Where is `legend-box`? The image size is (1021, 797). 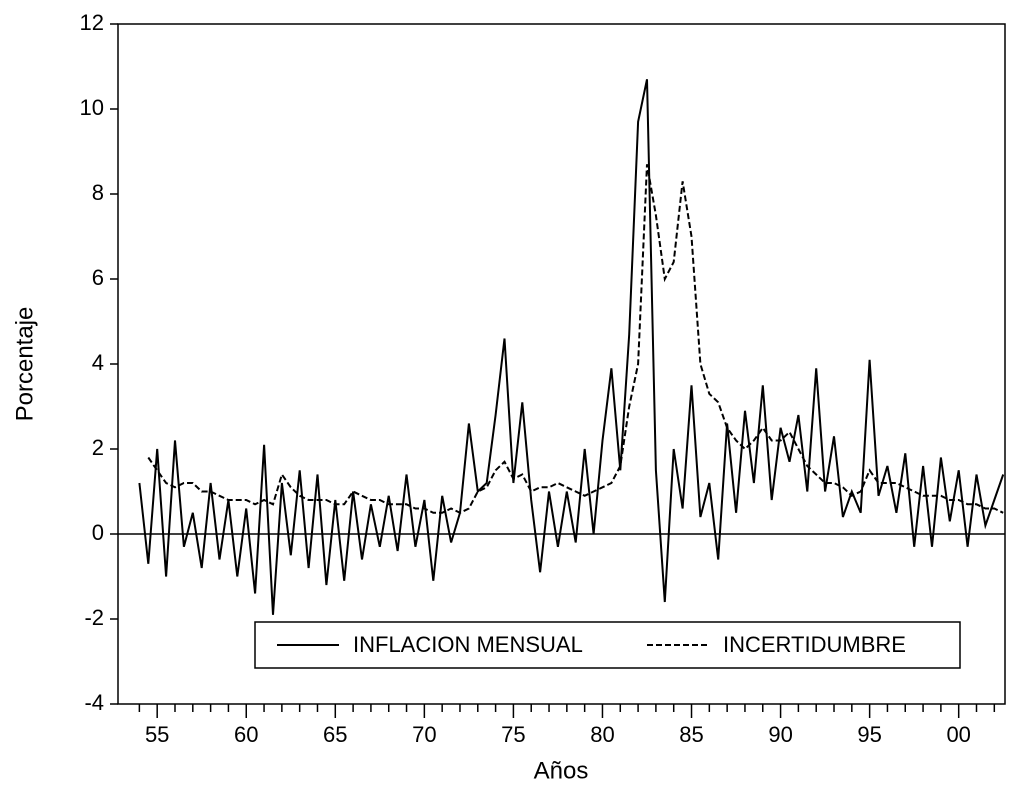
legend-box is located at coordinates (607, 645).